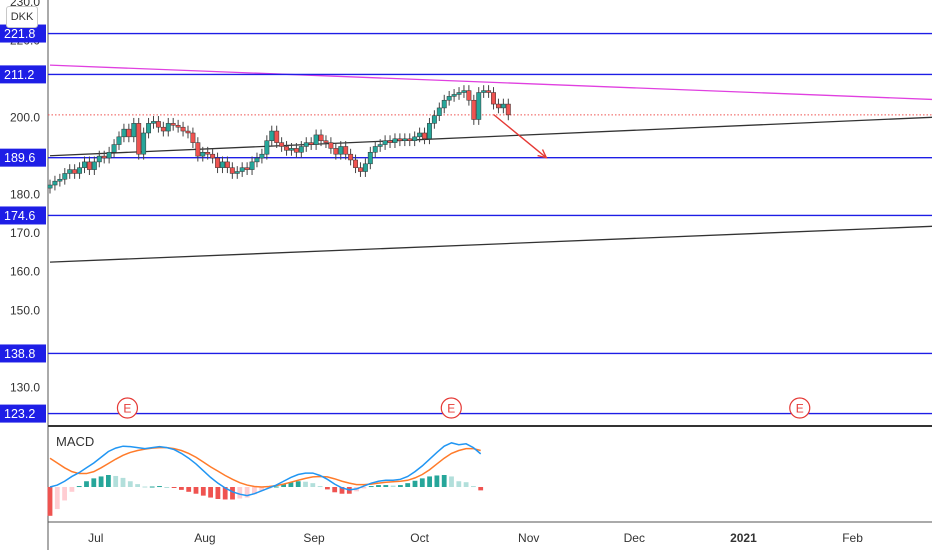  What do you see at coordinates (634, 538) in the screenshot?
I see `x-tick-label: Dec` at bounding box center [634, 538].